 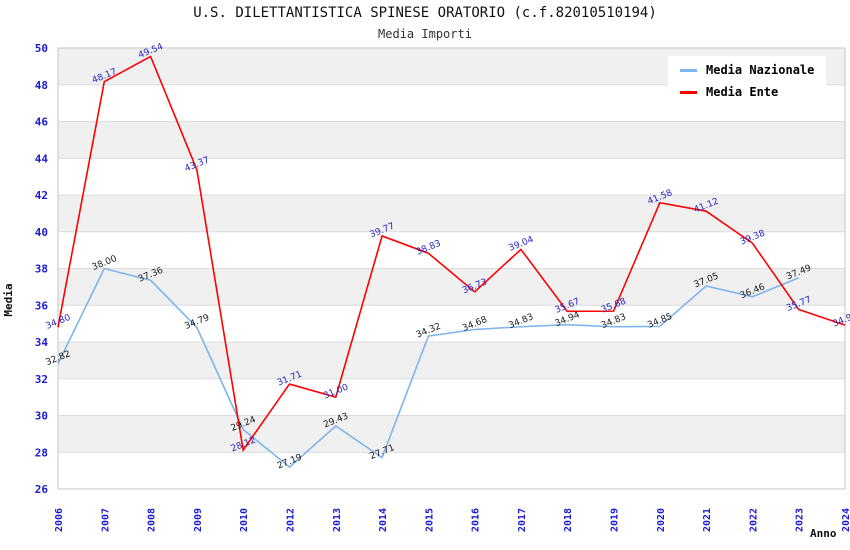 What do you see at coordinates (760, 70) in the screenshot?
I see `legend-label-nazionale: Media Nazionale` at bounding box center [760, 70].